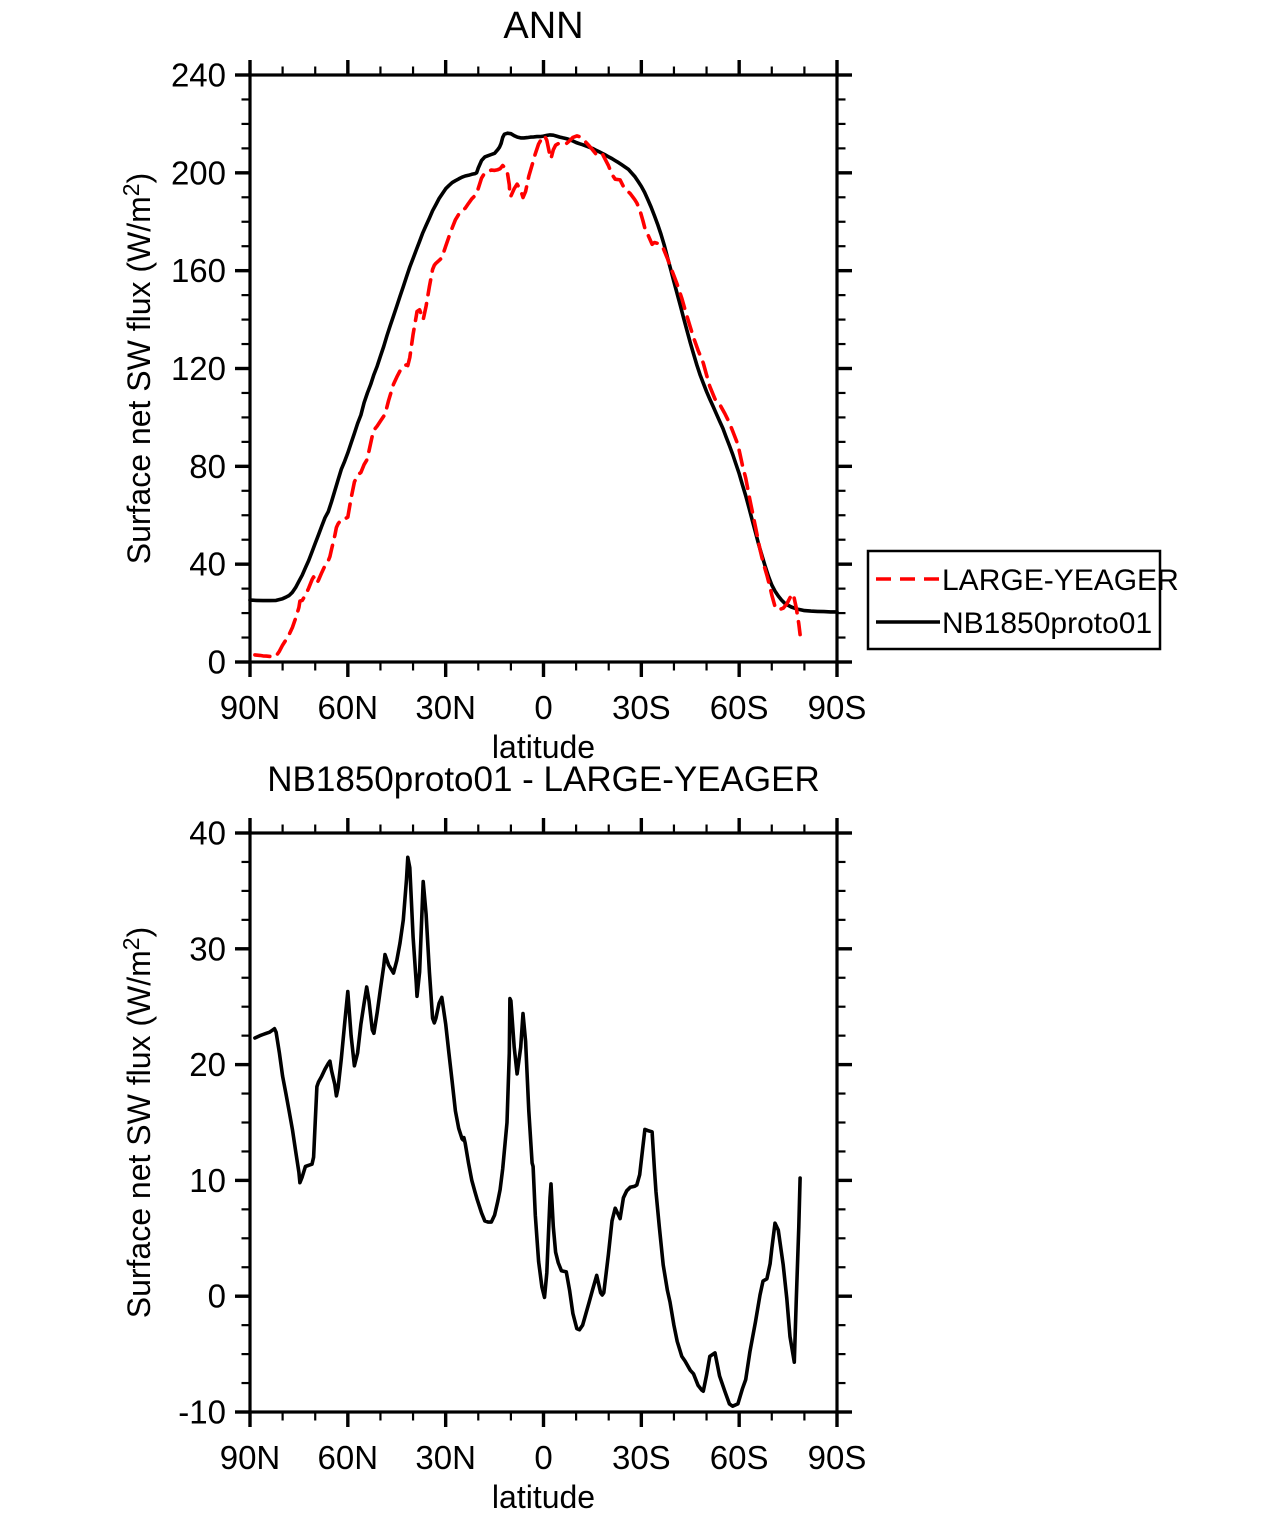 This screenshot has height=1517, width=1285. What do you see at coordinates (543, 779) in the screenshot?
I see `panel-title: NB1850proto01 - LARGE-YEAGER` at bounding box center [543, 779].